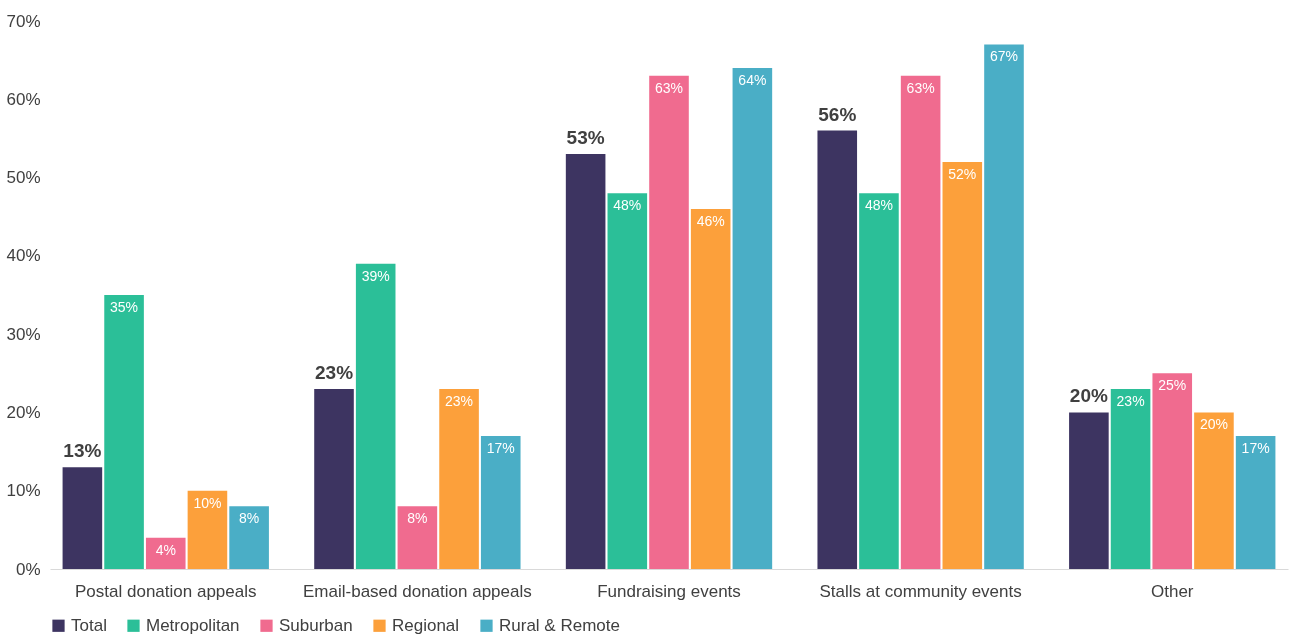  I want to click on y-tick-label: 40%, so click(23, 256).